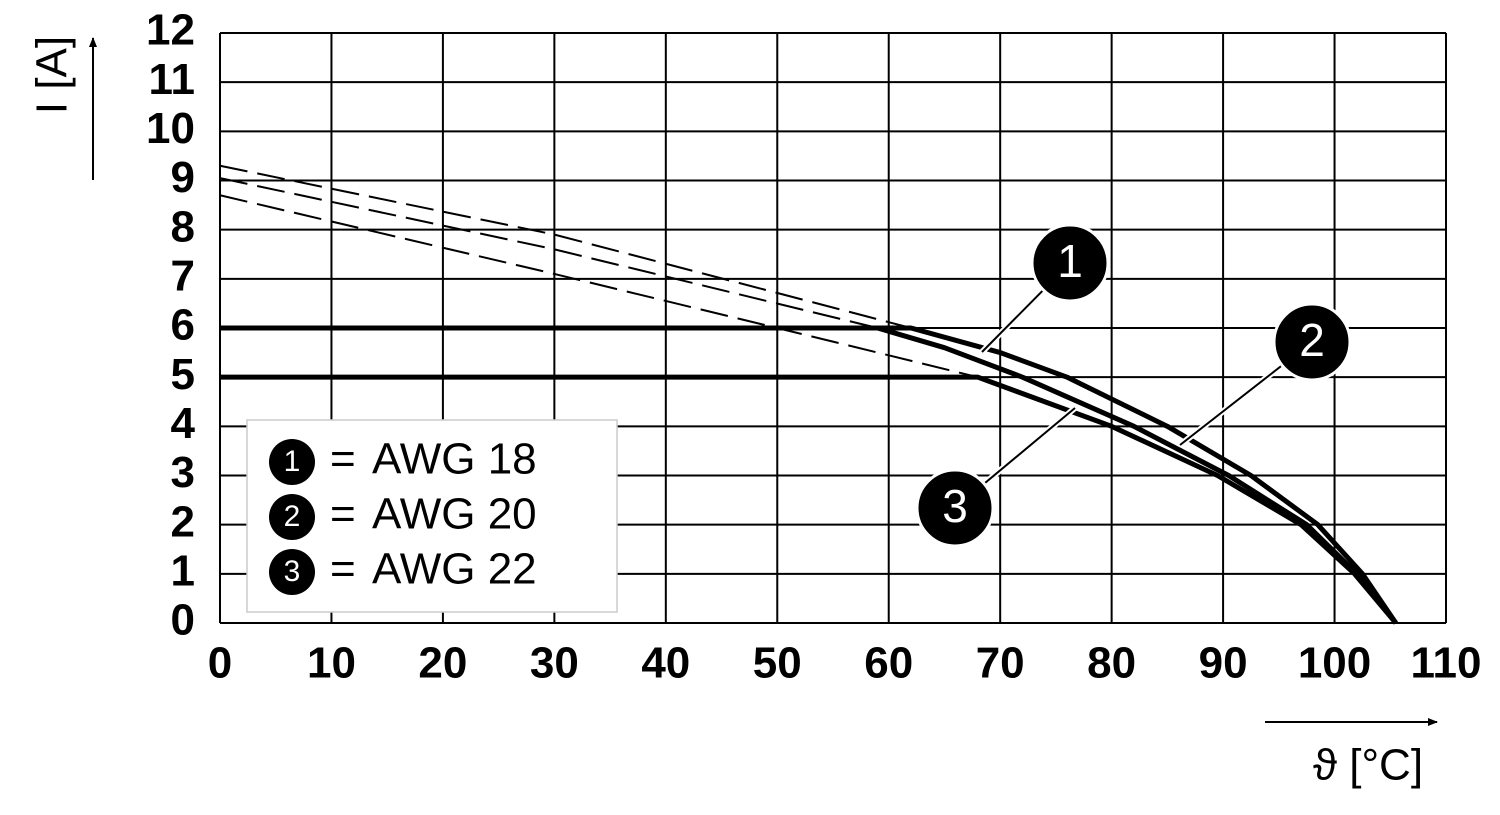 The height and width of the screenshot is (815, 1500). I want to click on x-tick-label: 30, so click(554, 663).